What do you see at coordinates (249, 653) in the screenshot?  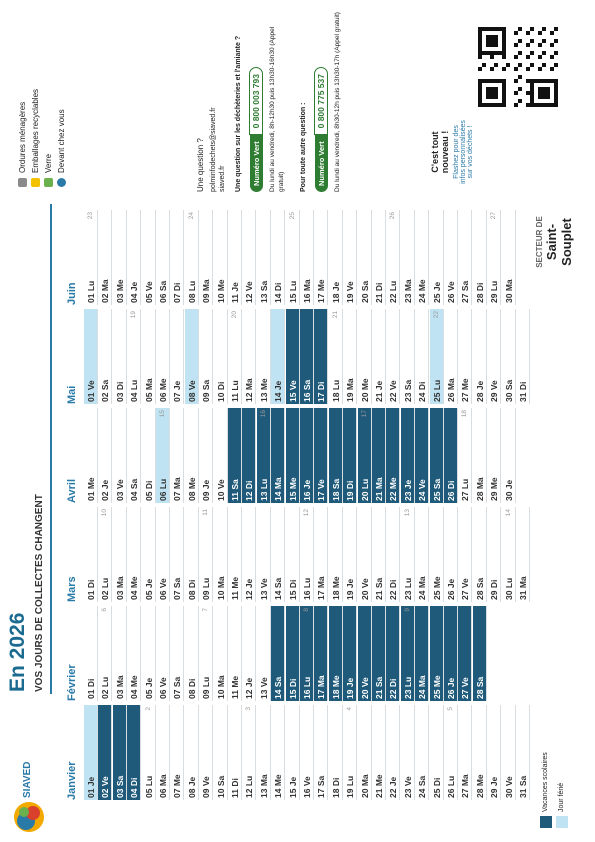 I see `day-row: 12 Je` at bounding box center [249, 653].